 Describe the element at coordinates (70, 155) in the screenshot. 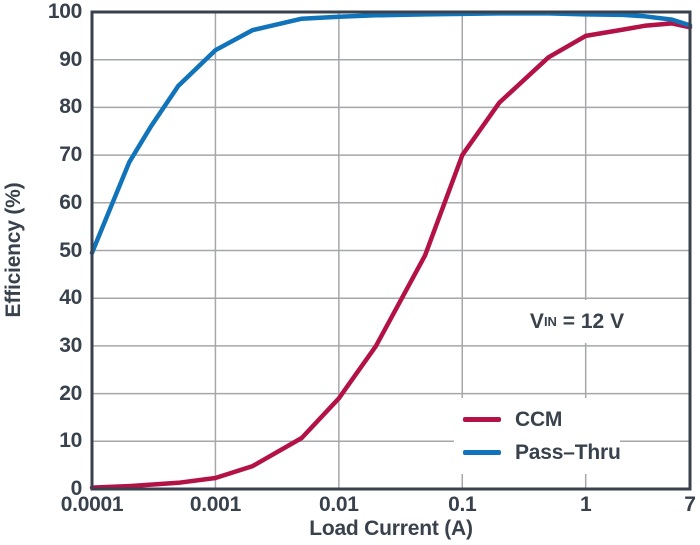

I see `y-tick-label: 70` at that location.